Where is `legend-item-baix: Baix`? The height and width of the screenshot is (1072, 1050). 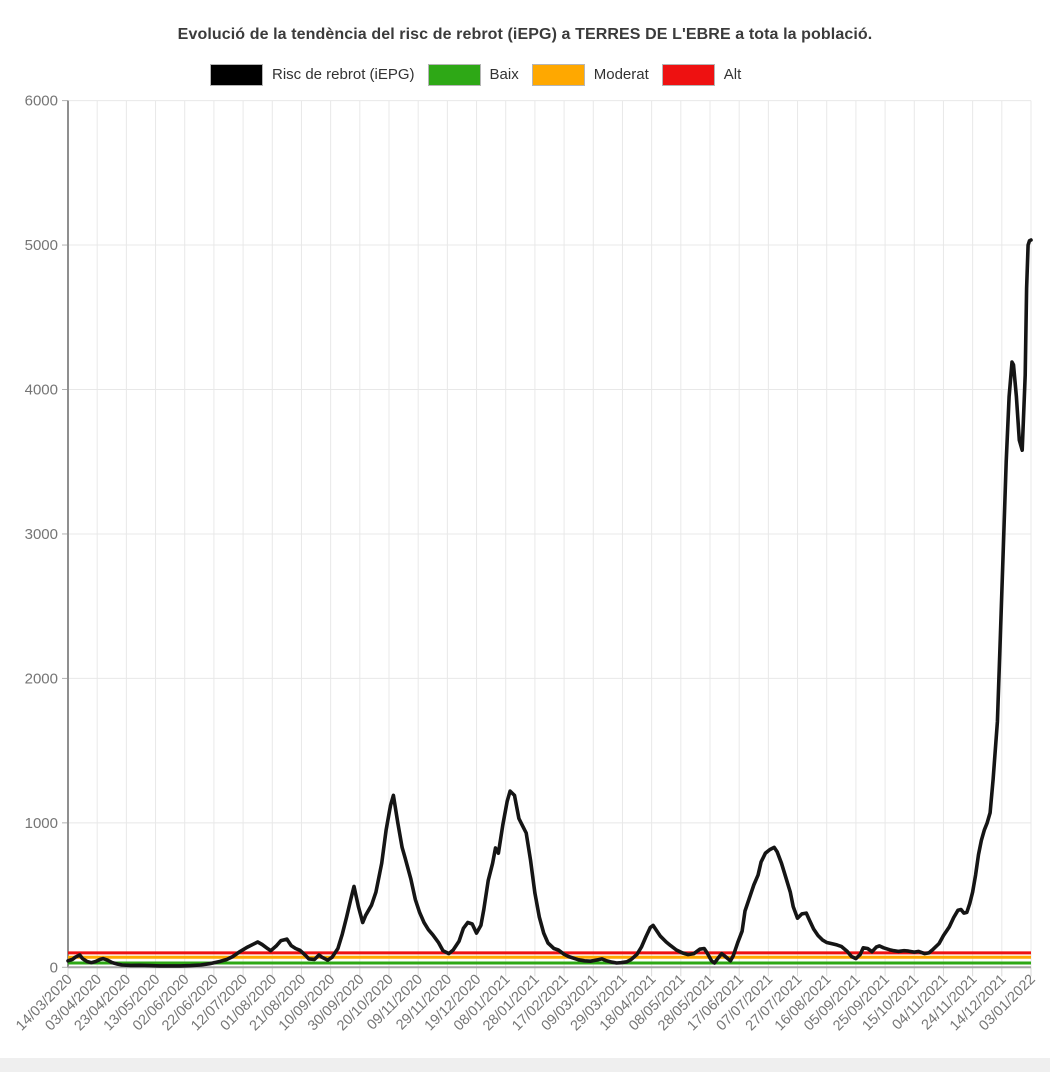
legend-item-baix: Baix is located at coordinates (473, 75).